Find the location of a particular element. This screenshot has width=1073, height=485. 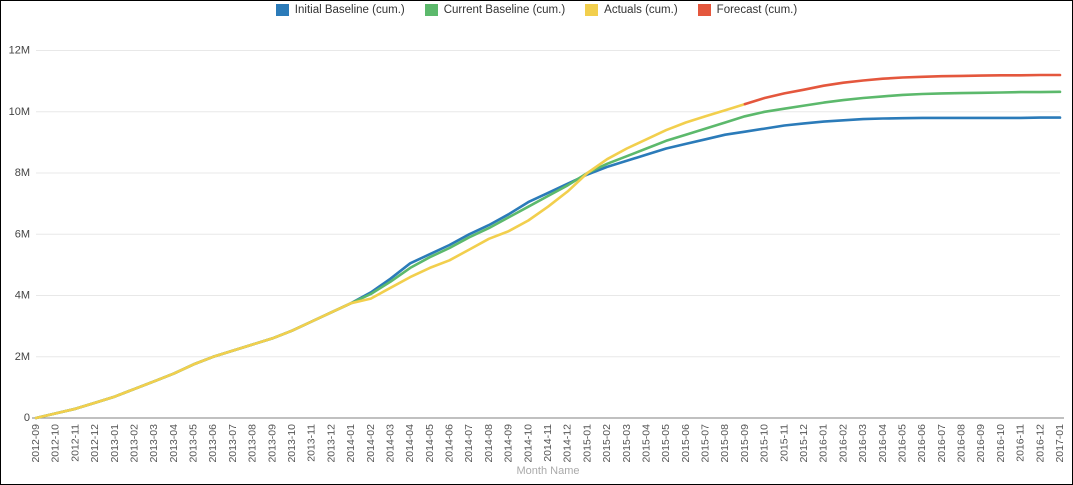

x-tick-label-2015-05: 2015-05 is located at coordinates (666, 443).